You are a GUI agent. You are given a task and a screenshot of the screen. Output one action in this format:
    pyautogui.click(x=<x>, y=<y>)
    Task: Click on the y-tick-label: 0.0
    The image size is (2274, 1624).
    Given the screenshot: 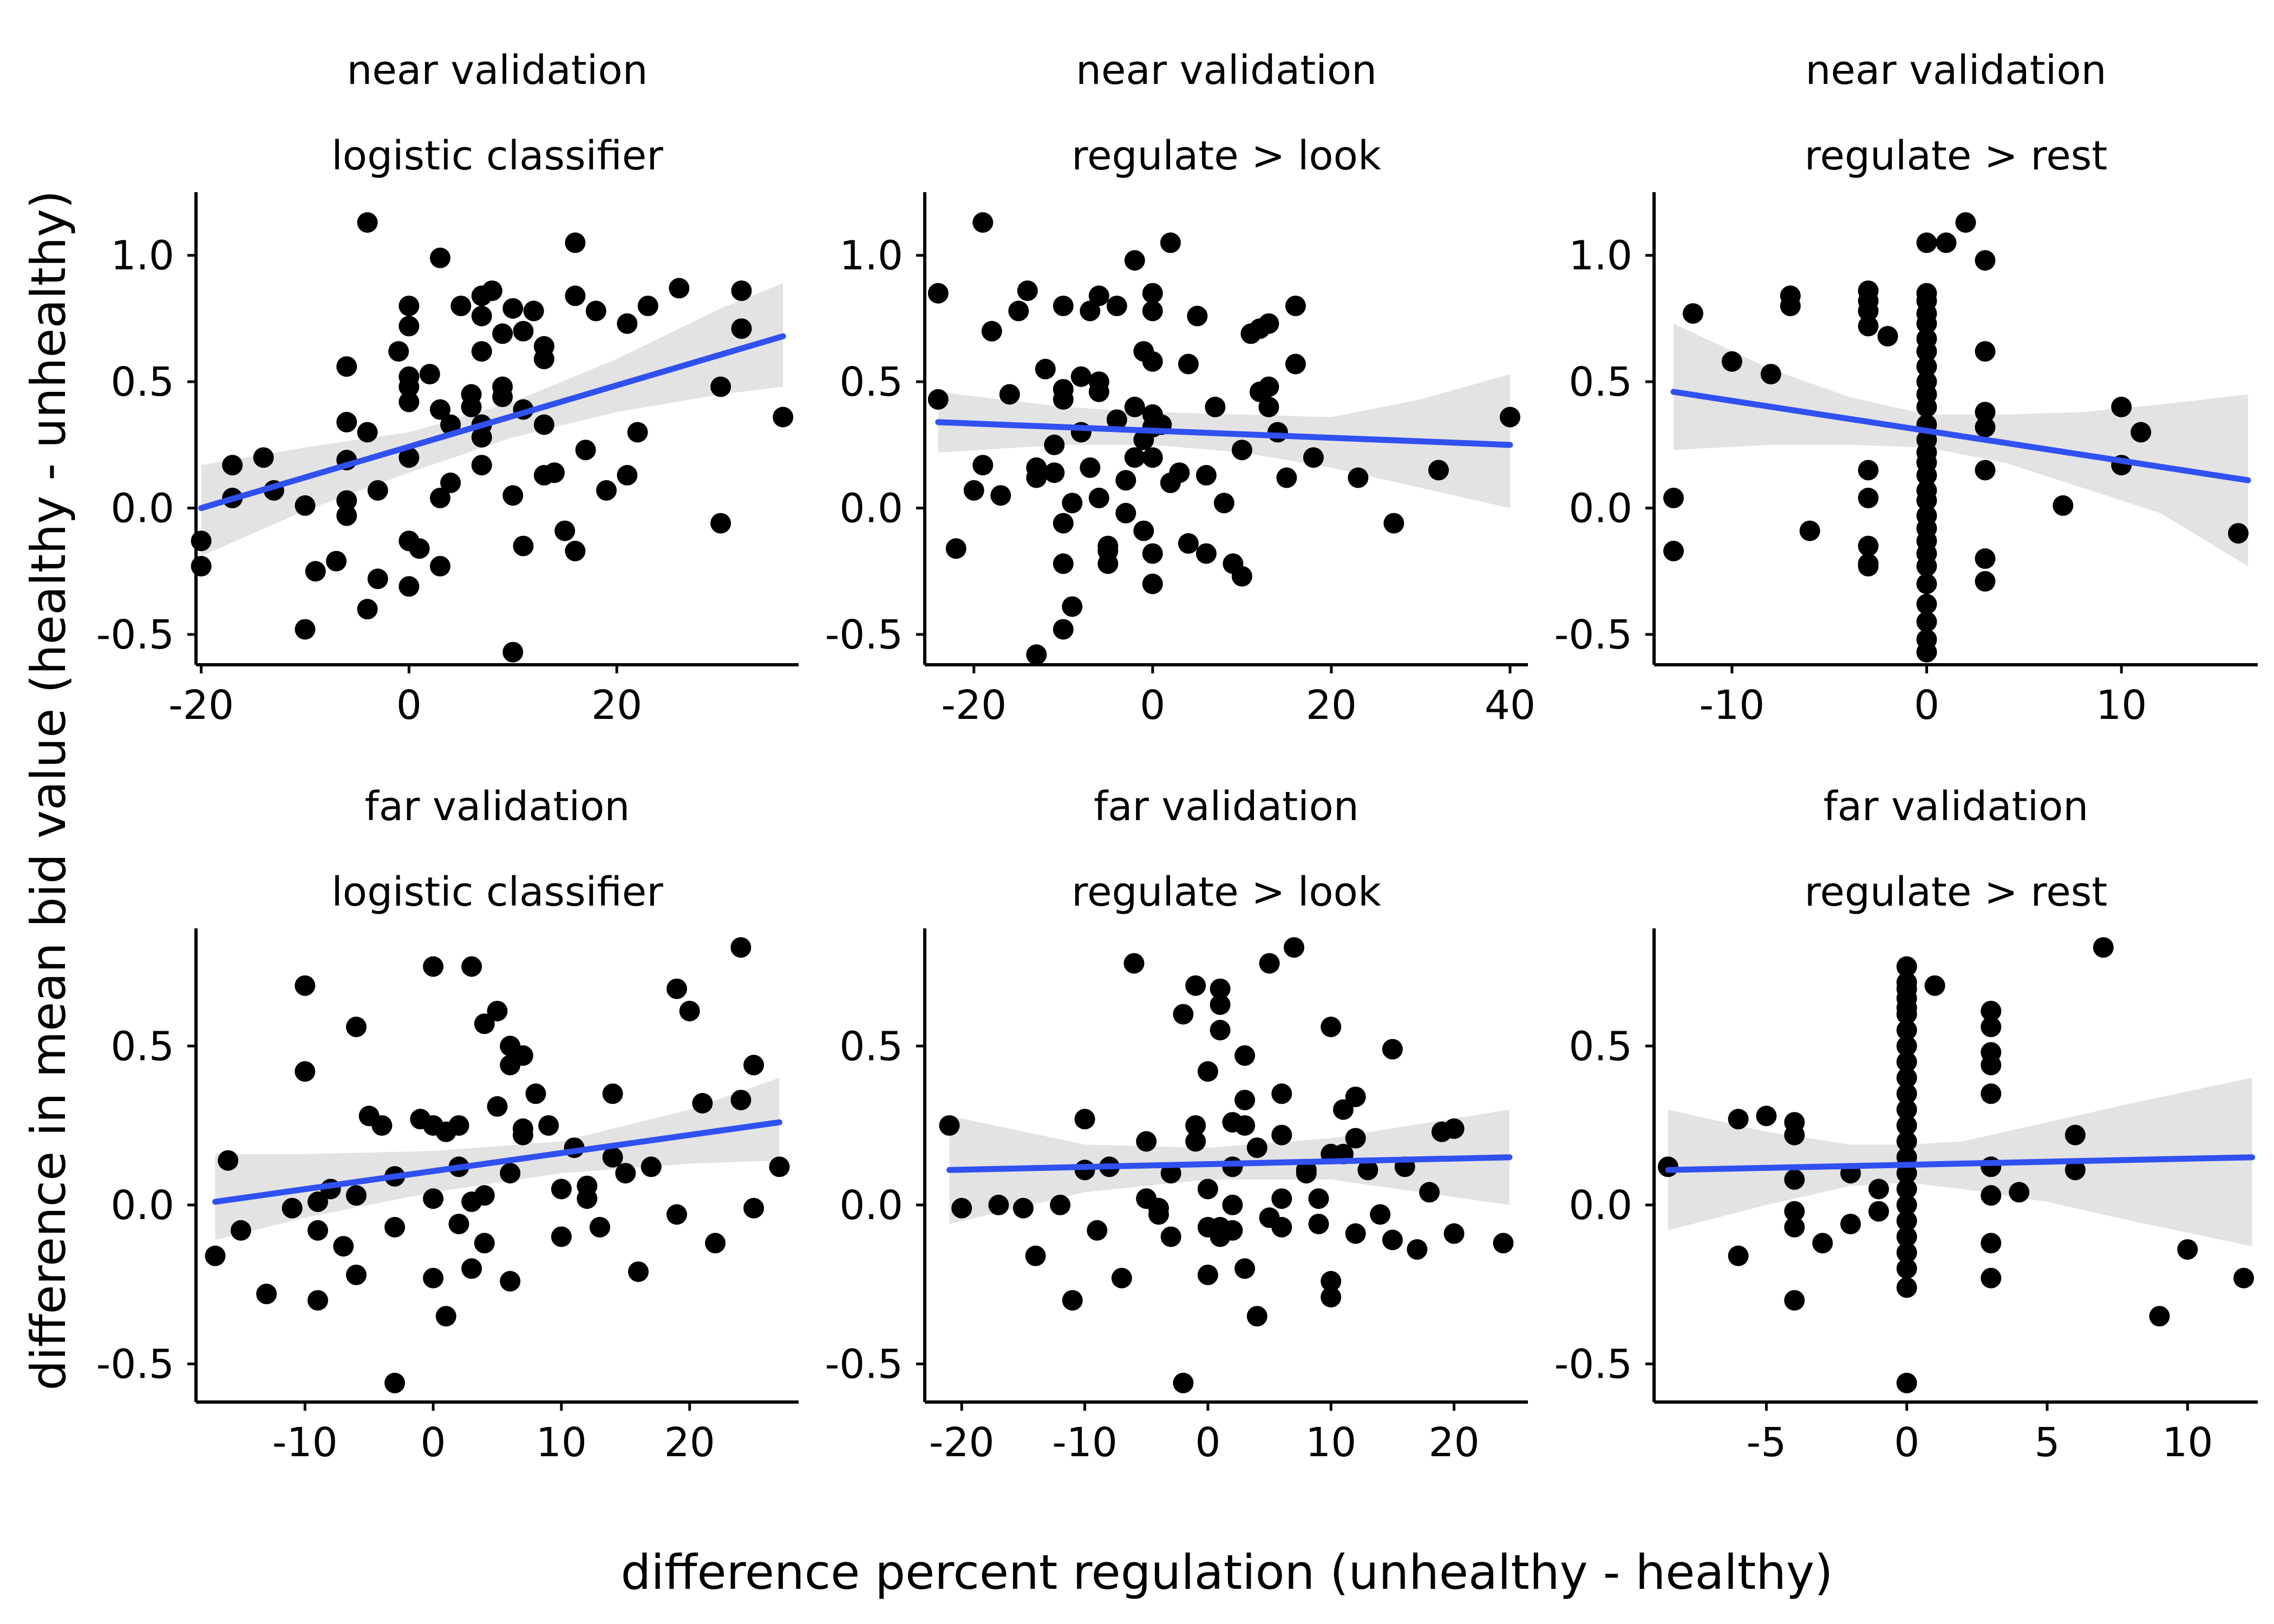 What is the action you would take?
    pyautogui.click(x=871, y=509)
    